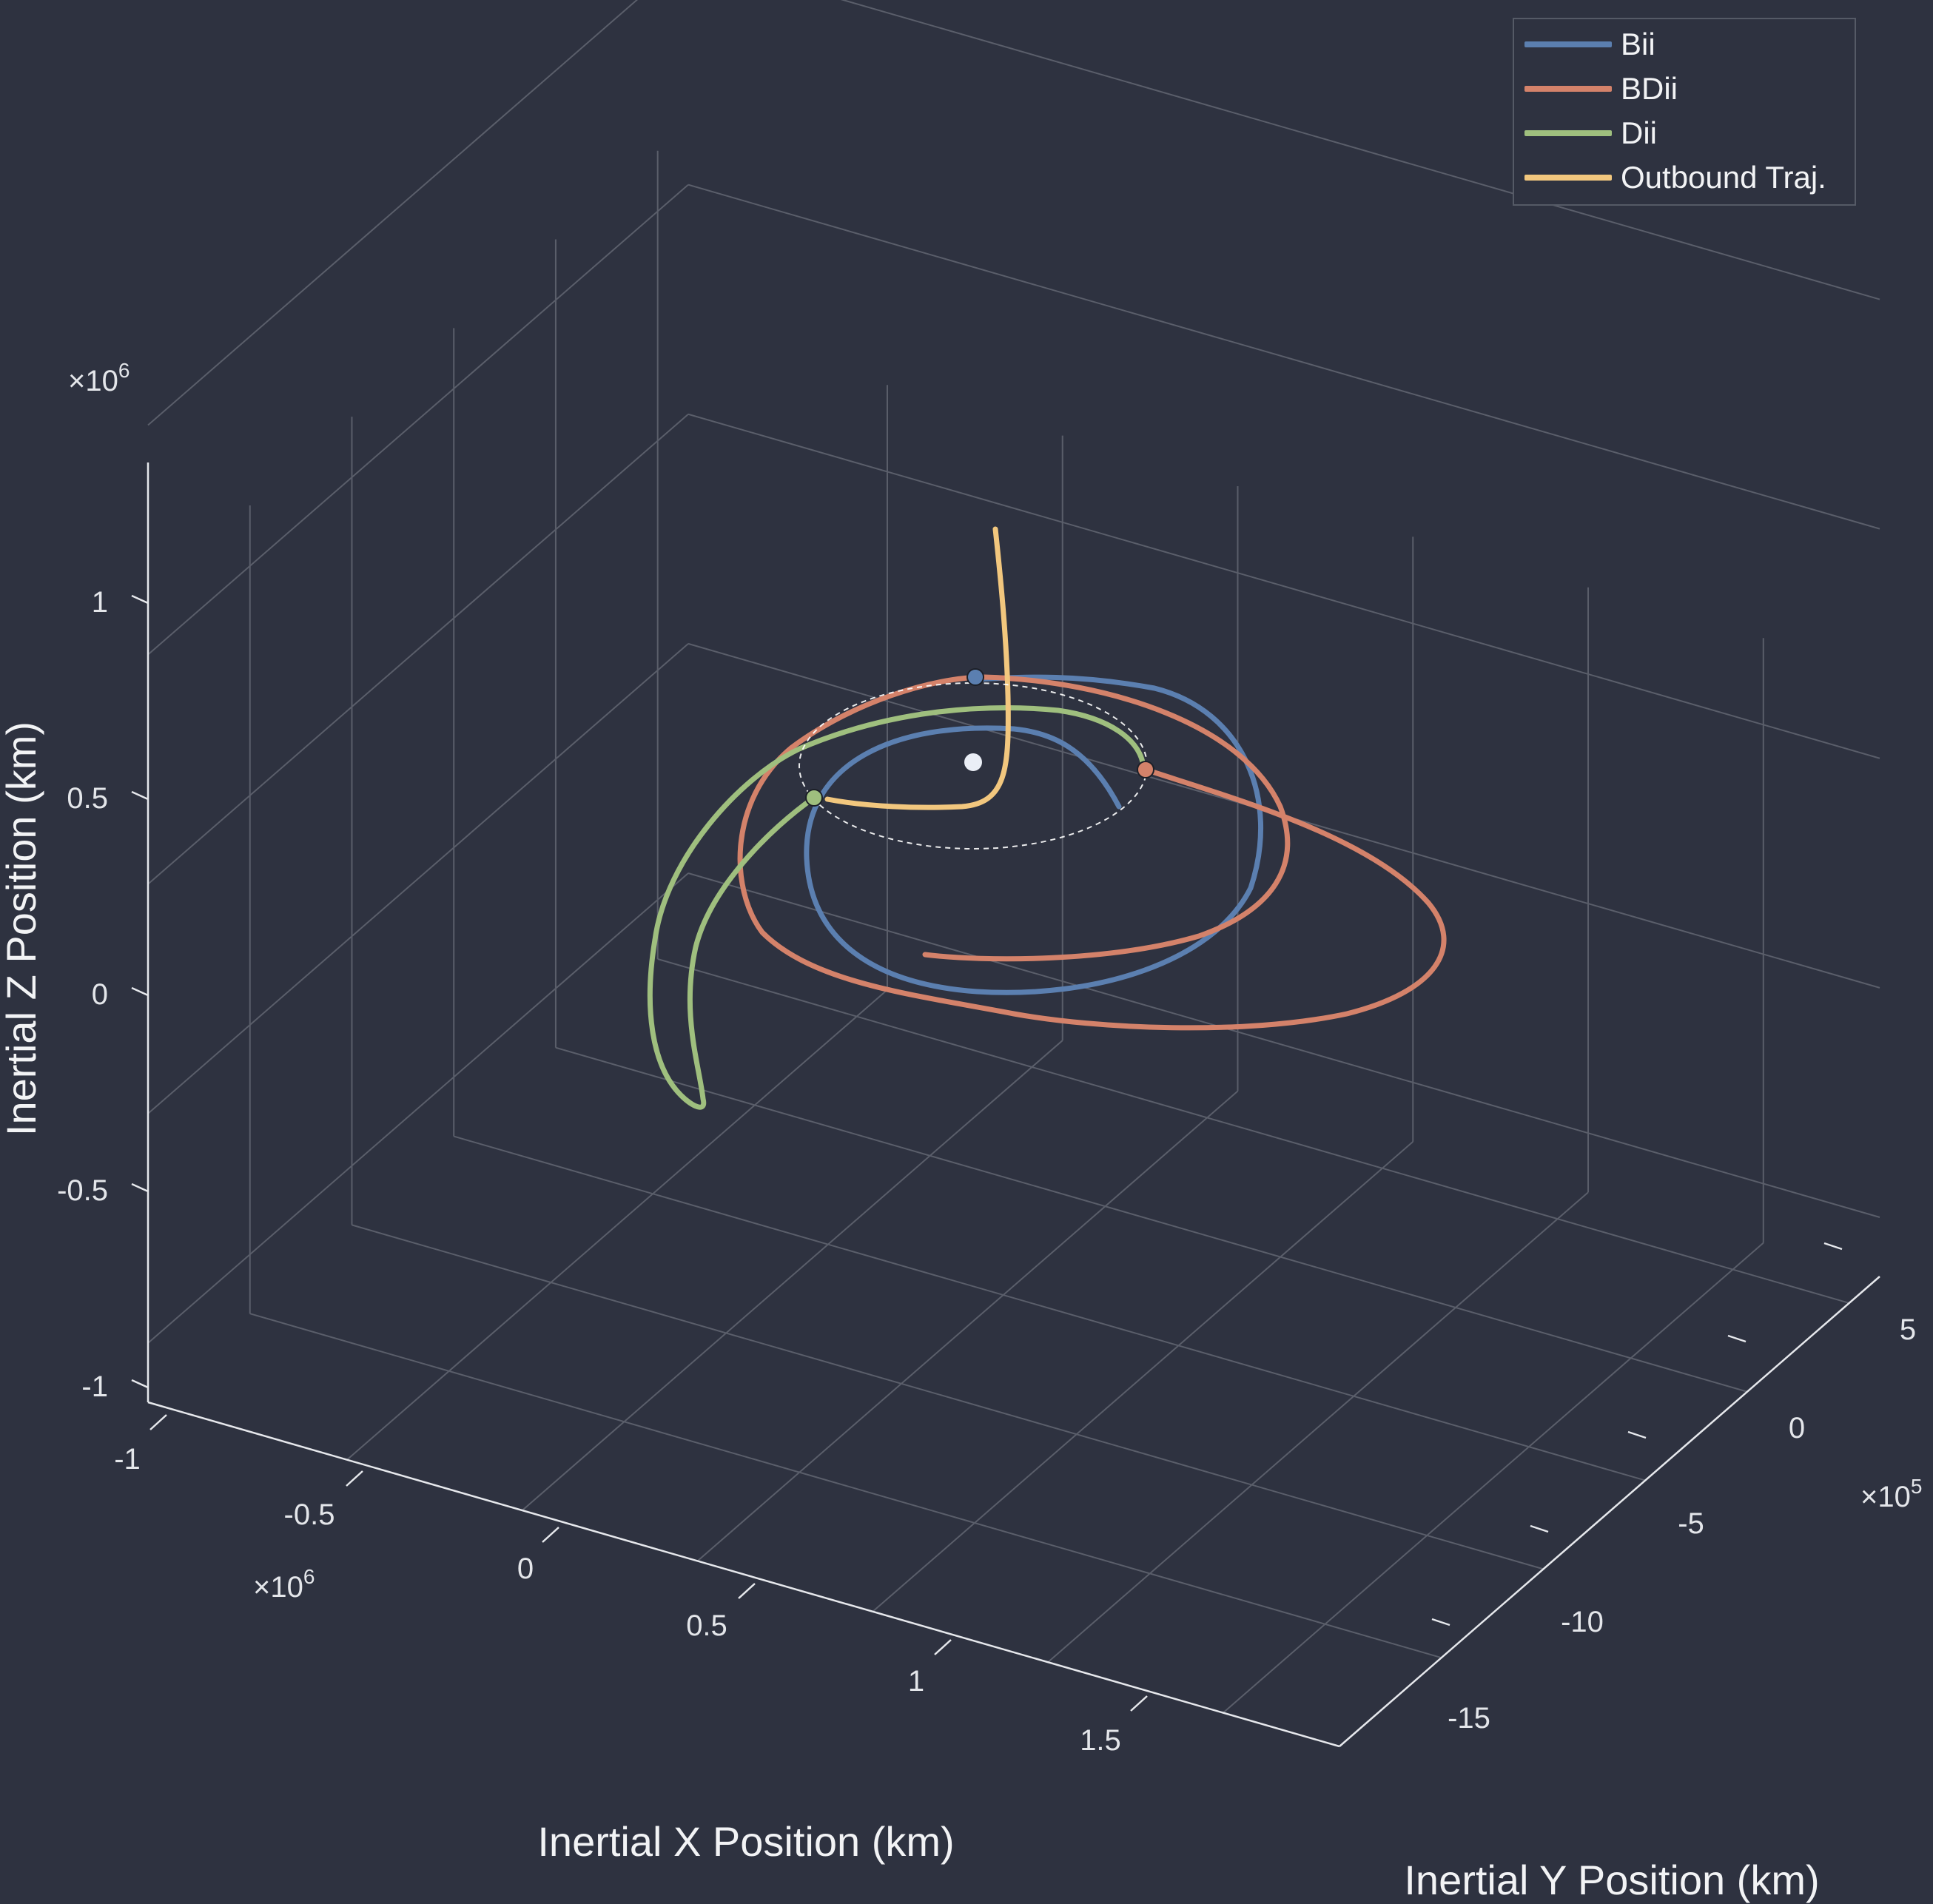 This screenshot has width=1933, height=1904. What do you see at coordinates (1908, 1329) in the screenshot?
I see `y-tick-label: 5` at bounding box center [1908, 1329].